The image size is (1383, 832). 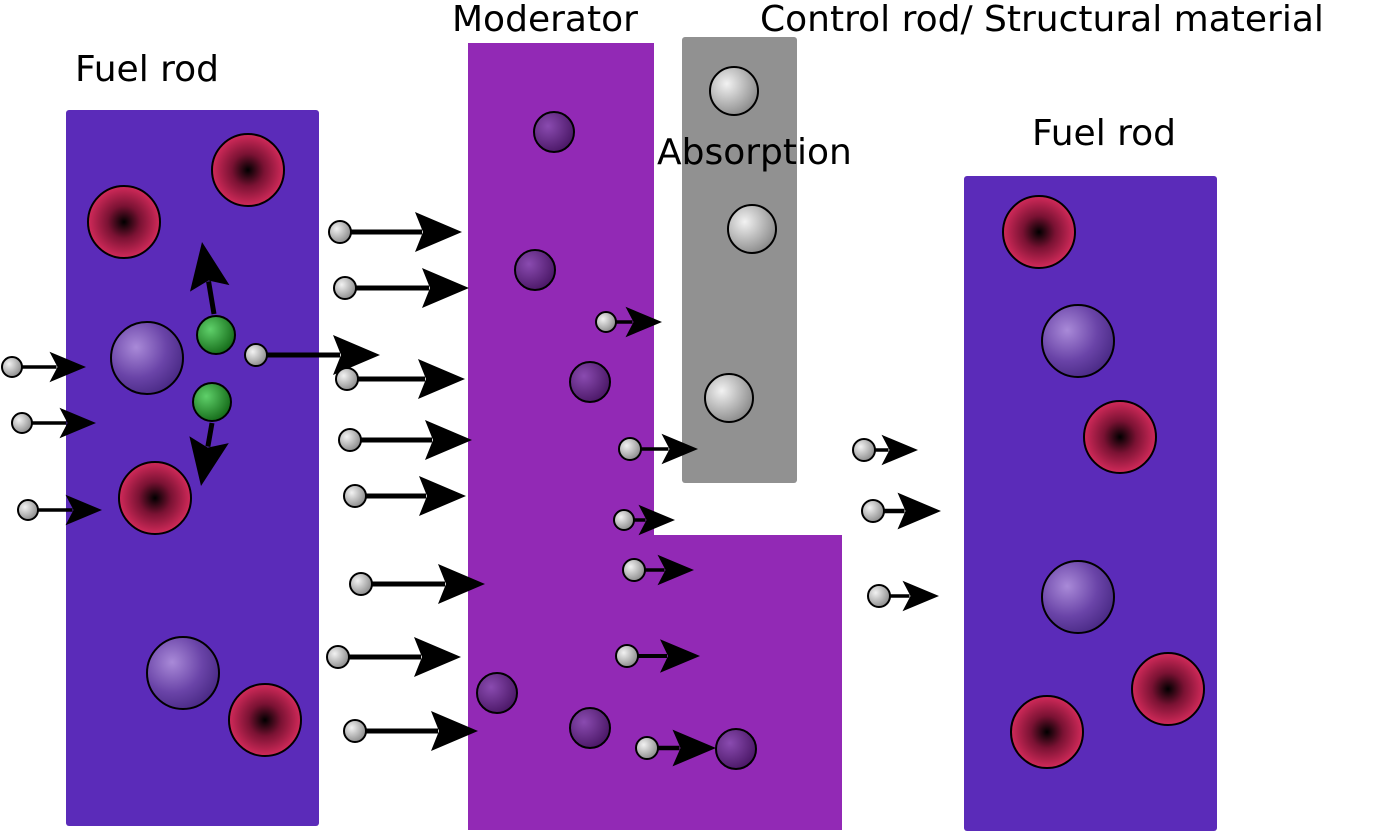 I want to click on moderator-label: Moderator, so click(x=545, y=20).